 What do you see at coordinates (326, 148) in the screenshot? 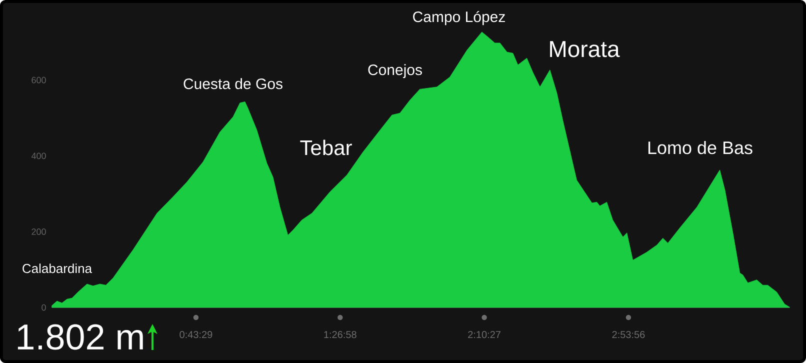
I see `annotation: Tebar` at bounding box center [326, 148].